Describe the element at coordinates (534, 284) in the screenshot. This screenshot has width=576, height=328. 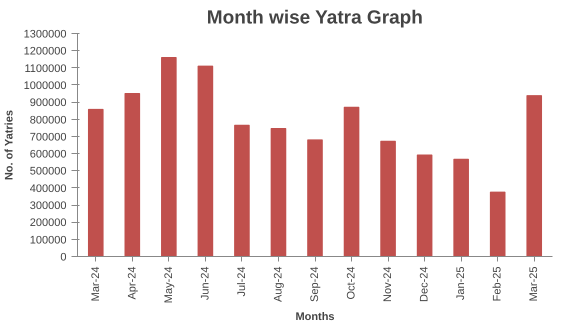
I see `x-tick-label: Mar-25` at that location.